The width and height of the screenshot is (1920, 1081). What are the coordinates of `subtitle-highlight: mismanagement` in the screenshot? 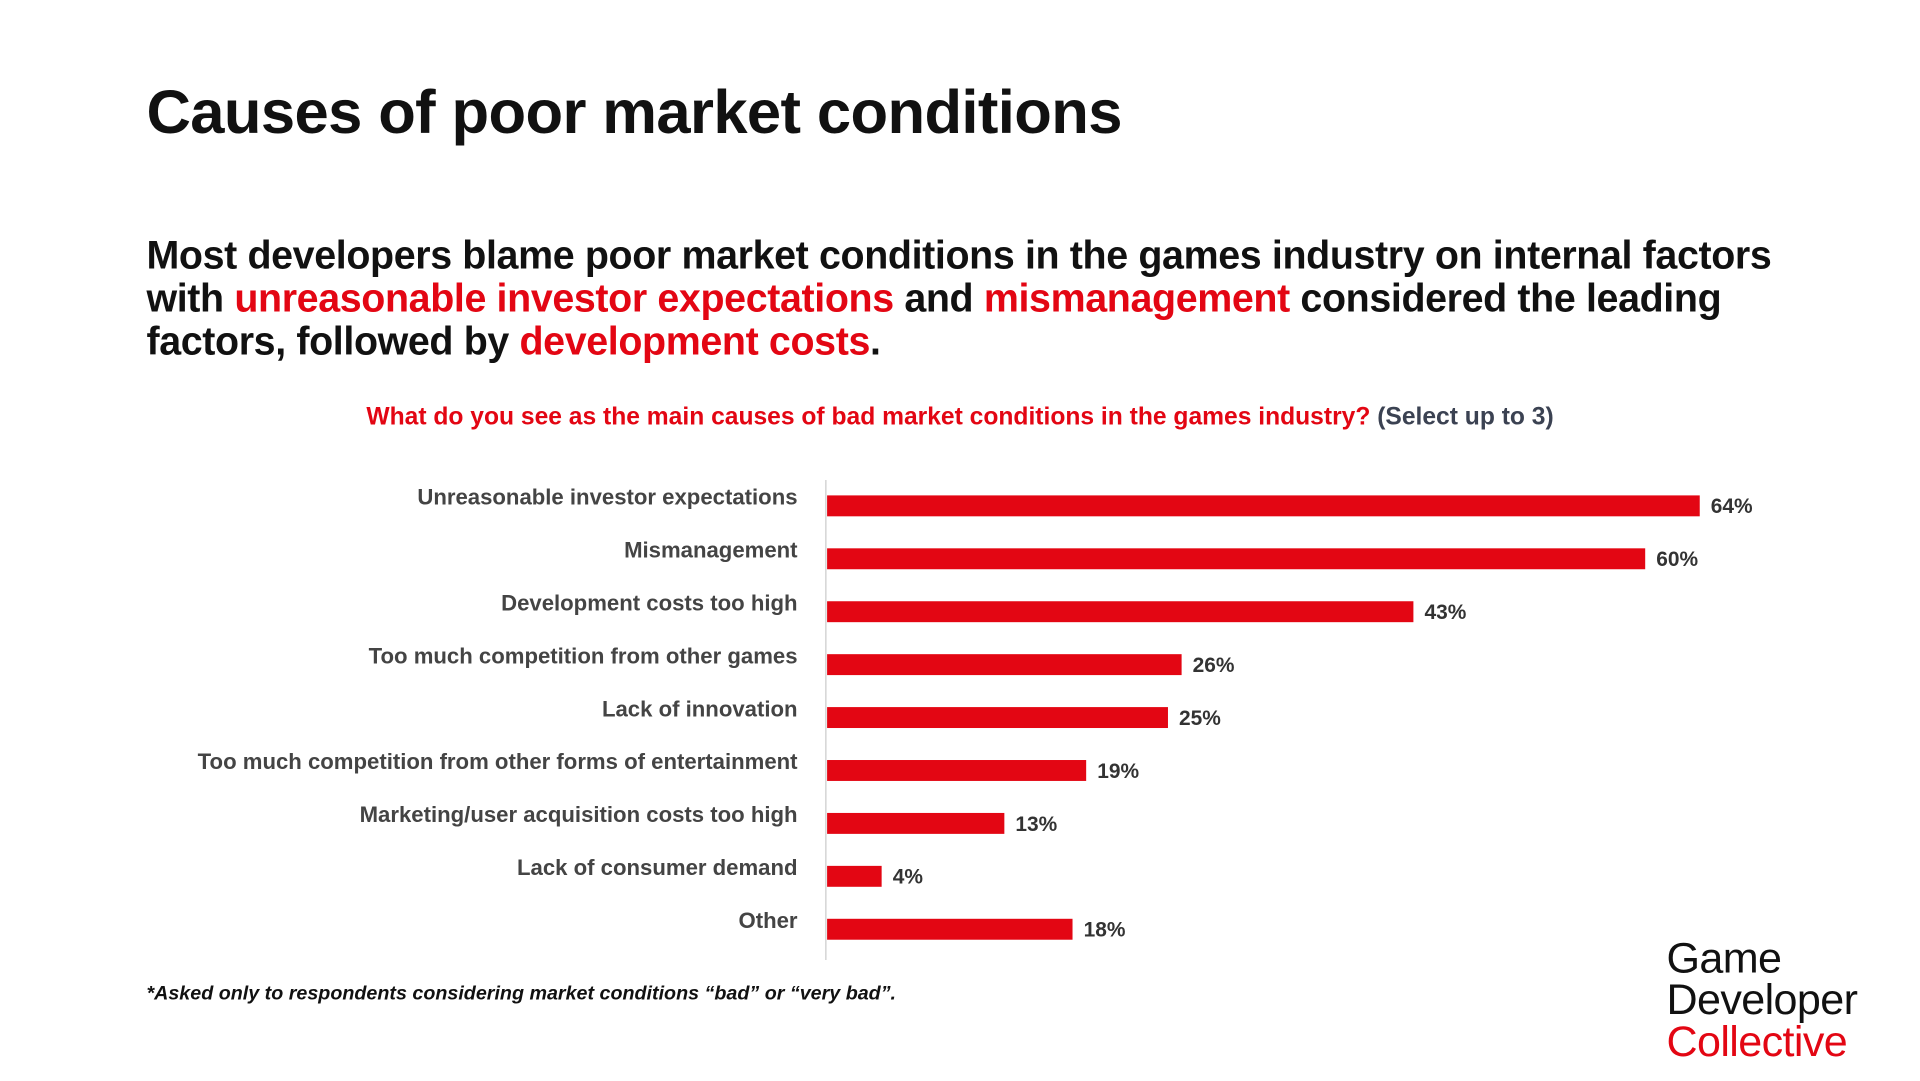 It's located at (1136, 298).